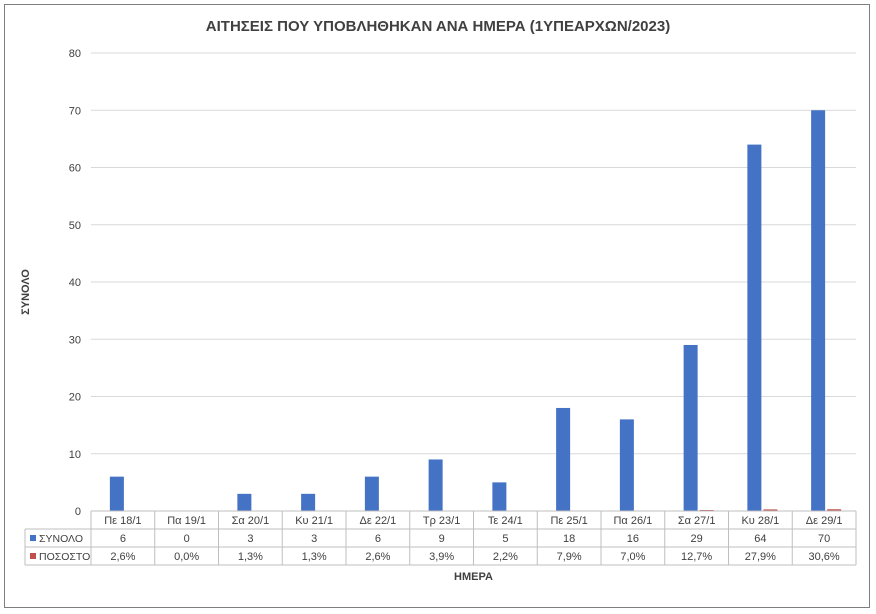  What do you see at coordinates (569, 539) in the screenshot?
I see `data-label: 18` at bounding box center [569, 539].